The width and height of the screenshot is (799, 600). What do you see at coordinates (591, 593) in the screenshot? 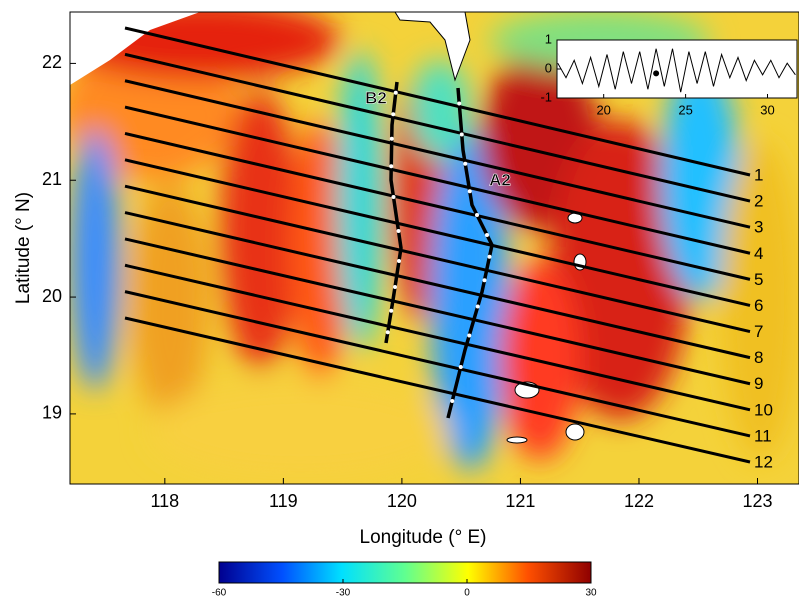
I see `colorbar-tick-label: 30` at bounding box center [591, 593].